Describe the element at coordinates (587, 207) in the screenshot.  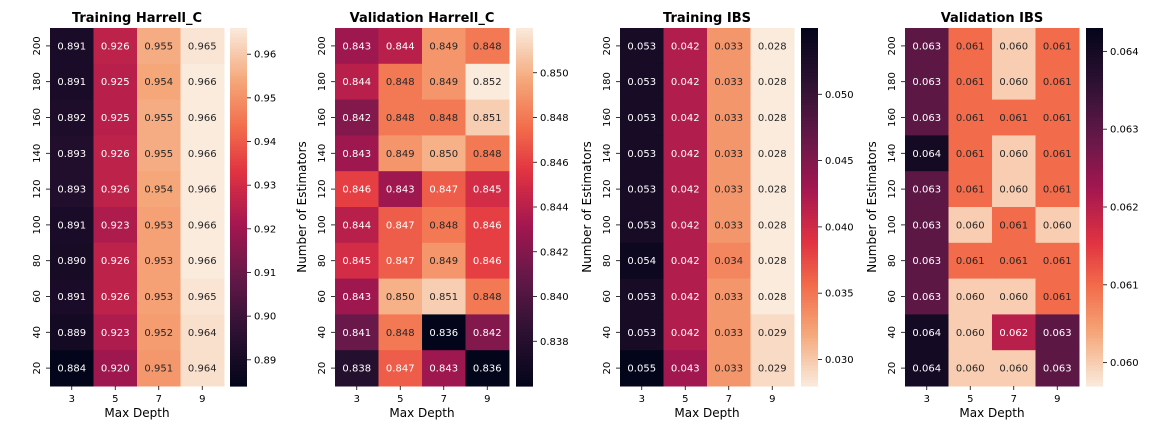
I see `y-axis-label: Number of Estimators` at that location.